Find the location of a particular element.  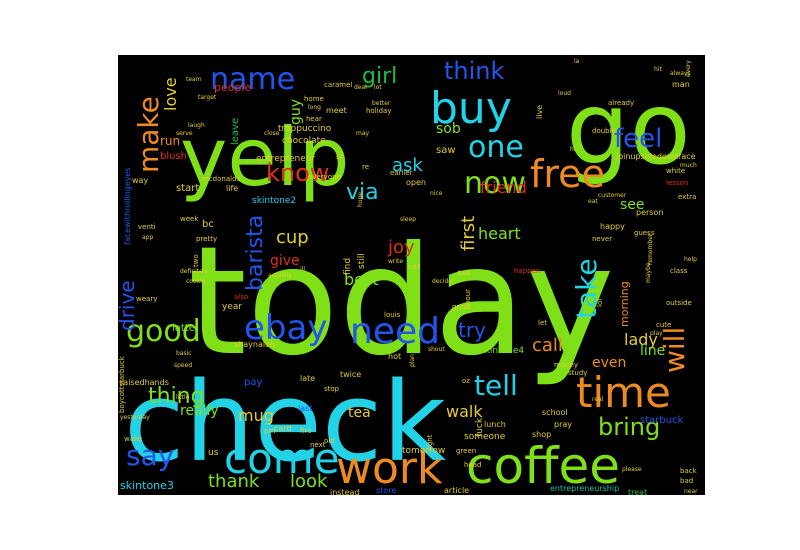

cloud-word-boycottstarbuck: boycottstarbuck is located at coordinates (122, 384).